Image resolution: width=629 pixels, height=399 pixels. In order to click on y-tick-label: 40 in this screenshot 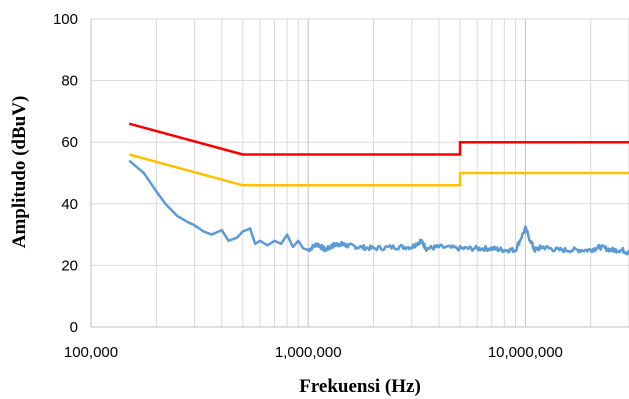, I will do `click(69, 204)`.